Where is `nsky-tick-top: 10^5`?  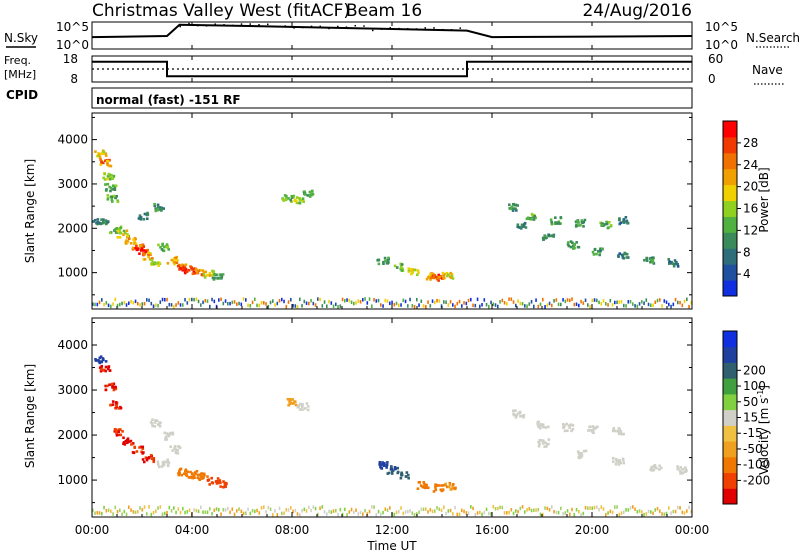 nsky-tick-top: 10^5 is located at coordinates (72, 27).